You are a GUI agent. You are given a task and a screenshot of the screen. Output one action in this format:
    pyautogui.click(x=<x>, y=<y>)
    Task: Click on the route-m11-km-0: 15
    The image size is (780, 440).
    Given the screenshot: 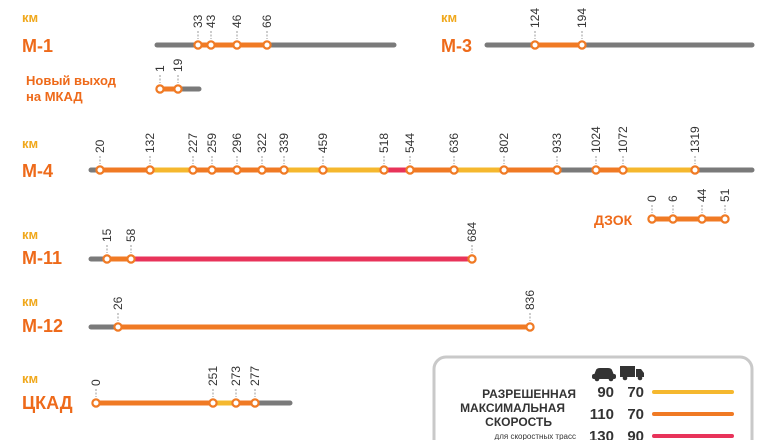 What is the action you would take?
    pyautogui.click(x=107, y=235)
    